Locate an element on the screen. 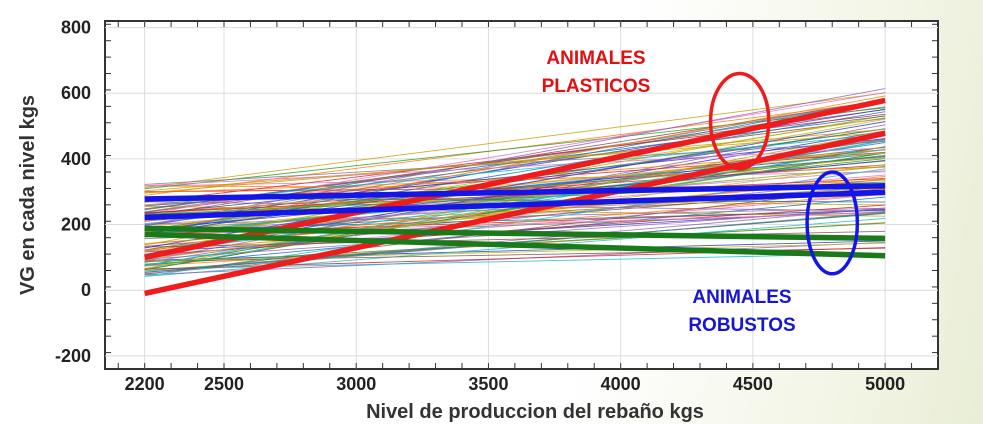  x-tick-label: 3500 is located at coordinates (488, 384).